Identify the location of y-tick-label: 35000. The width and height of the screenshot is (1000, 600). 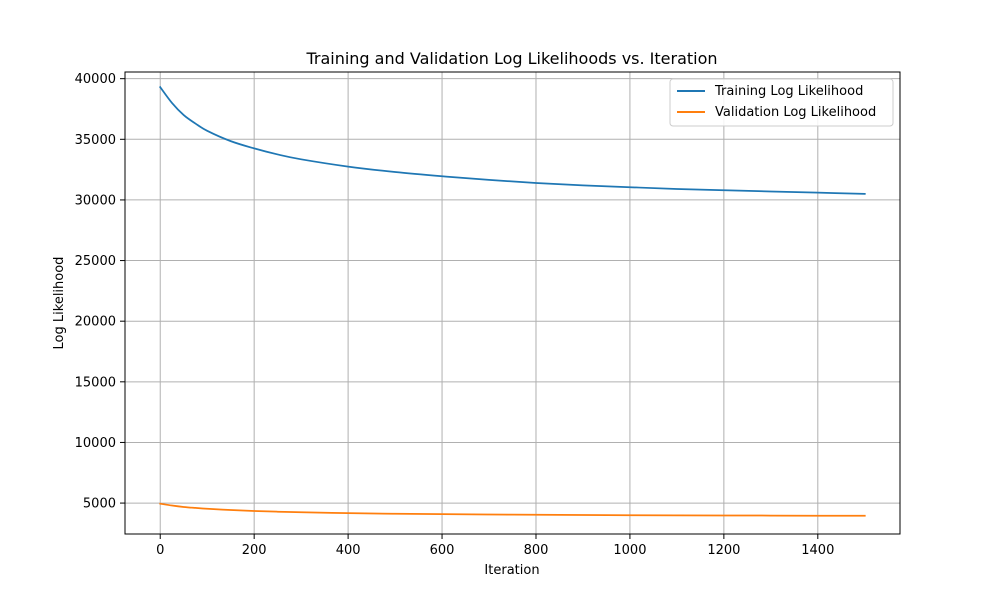
(95, 140).